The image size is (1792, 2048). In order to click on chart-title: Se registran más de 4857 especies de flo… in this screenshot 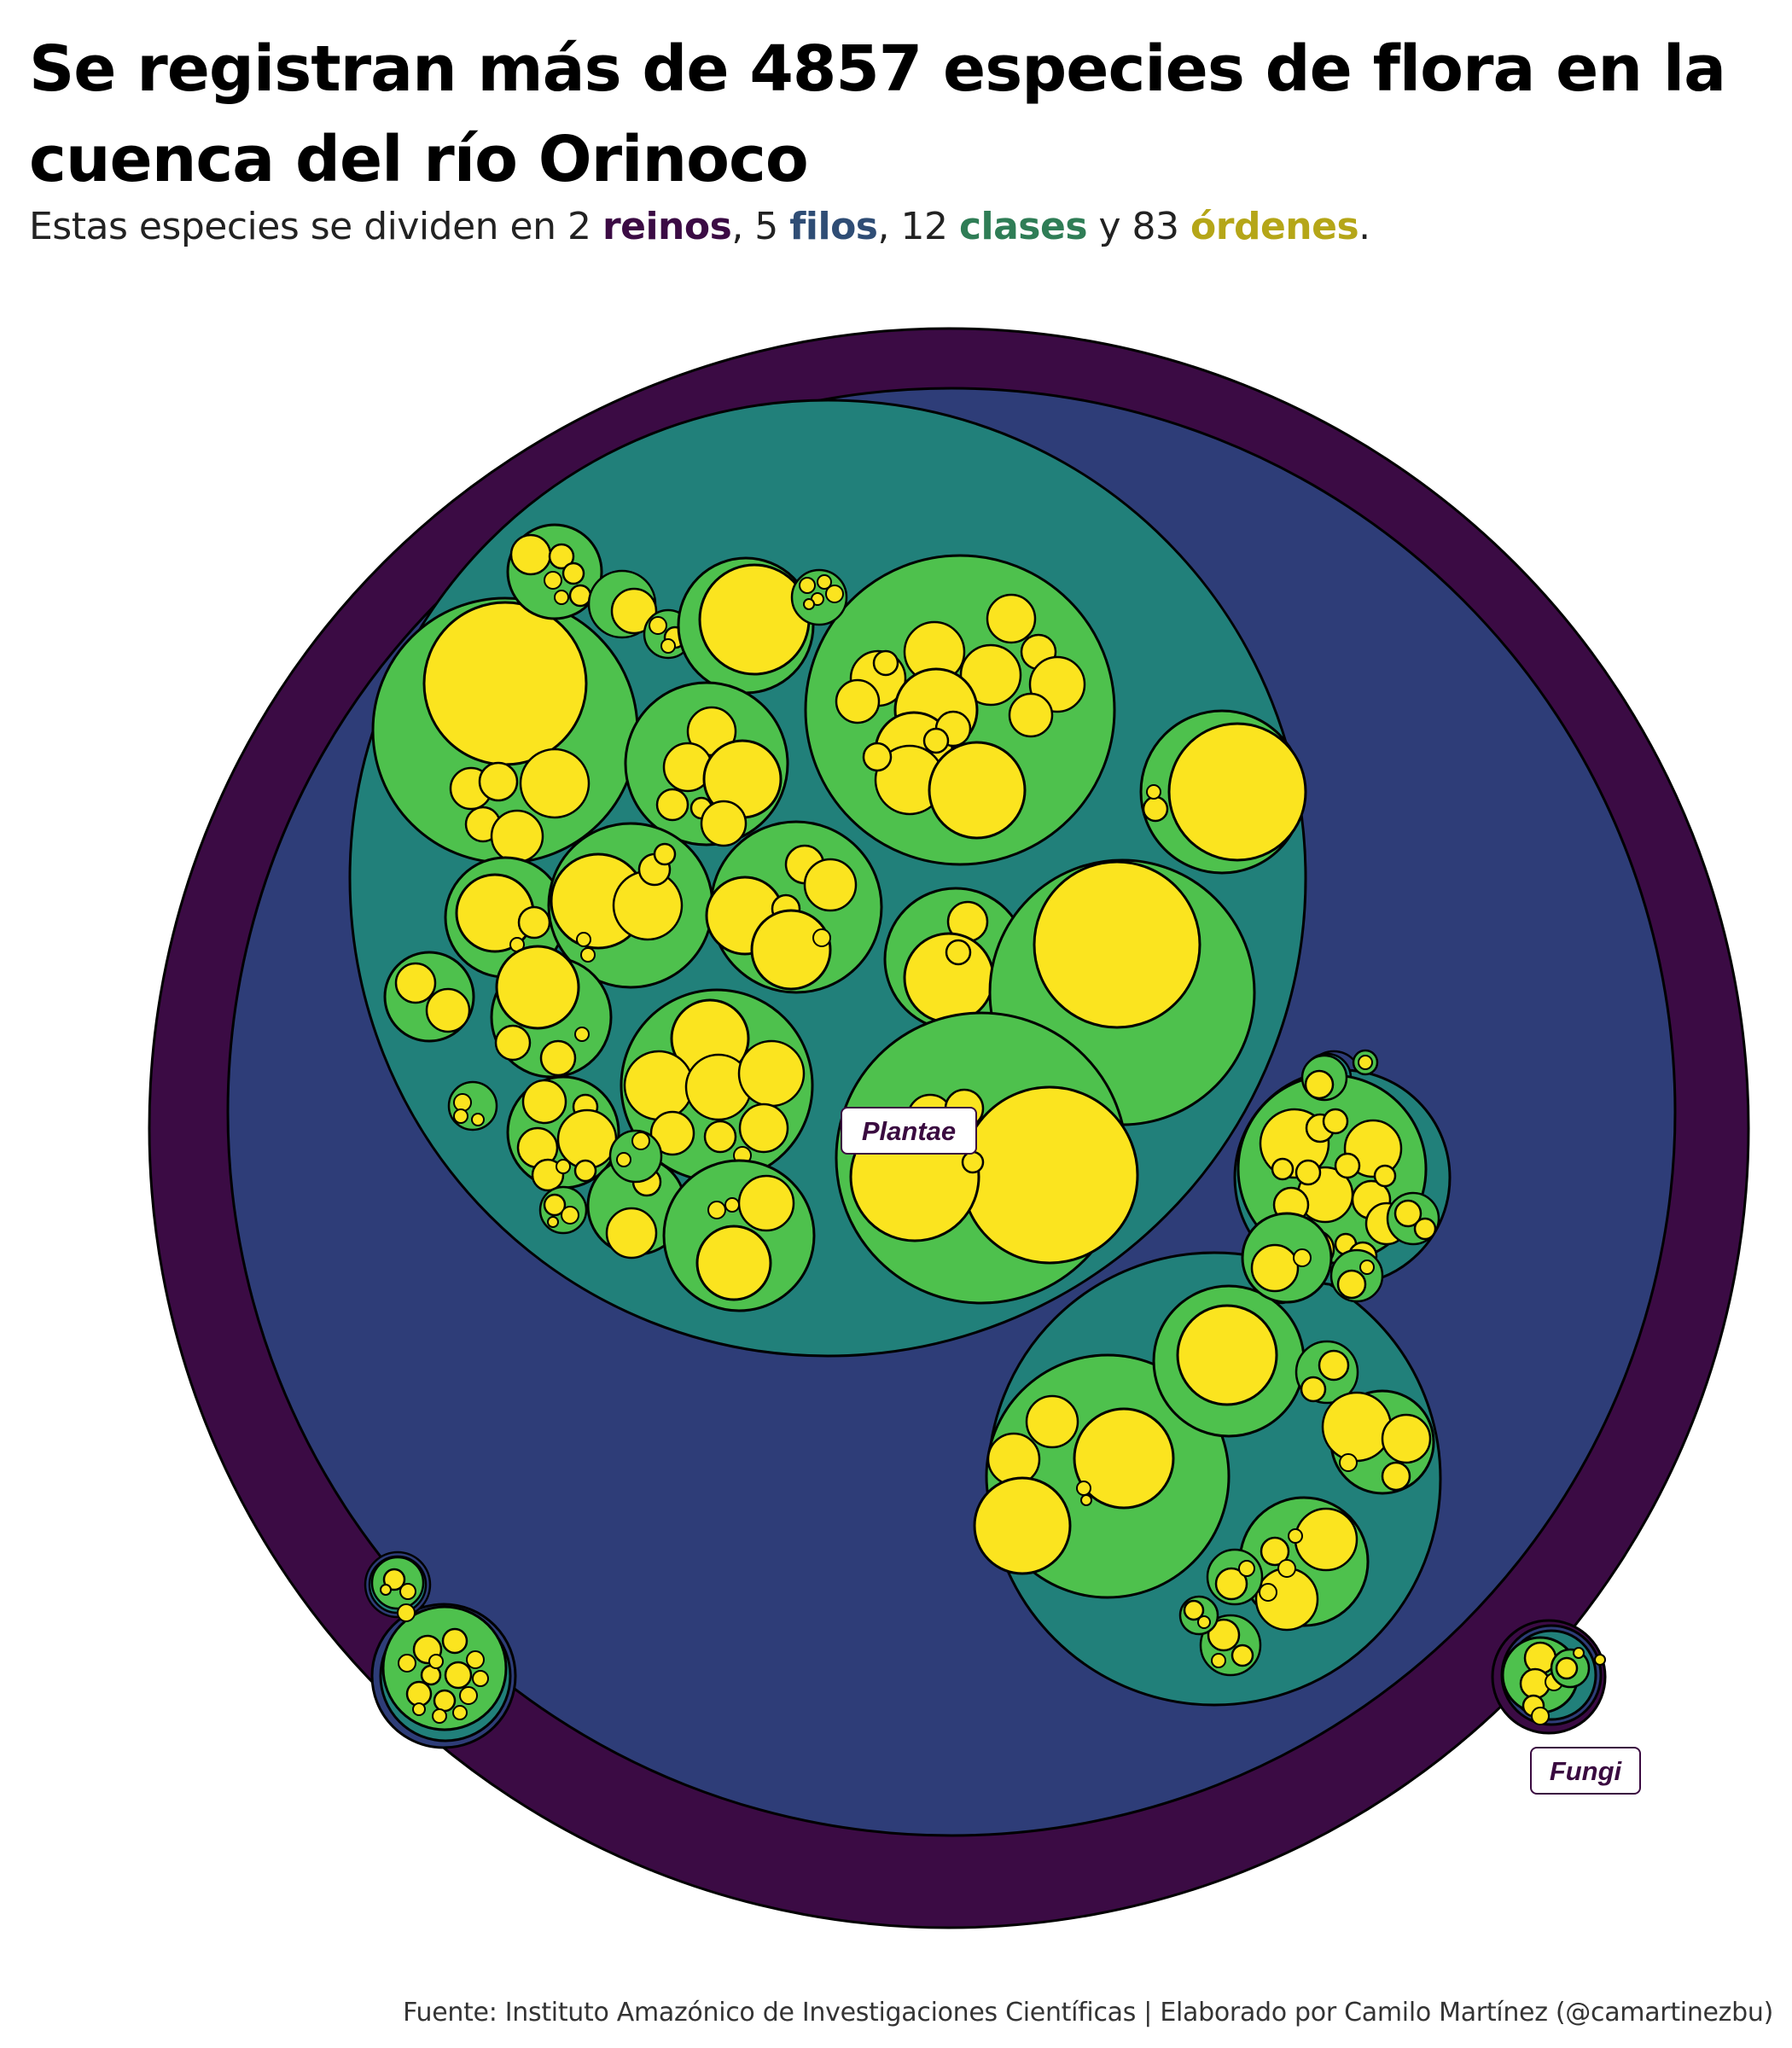, I will do `click(877, 114)`.